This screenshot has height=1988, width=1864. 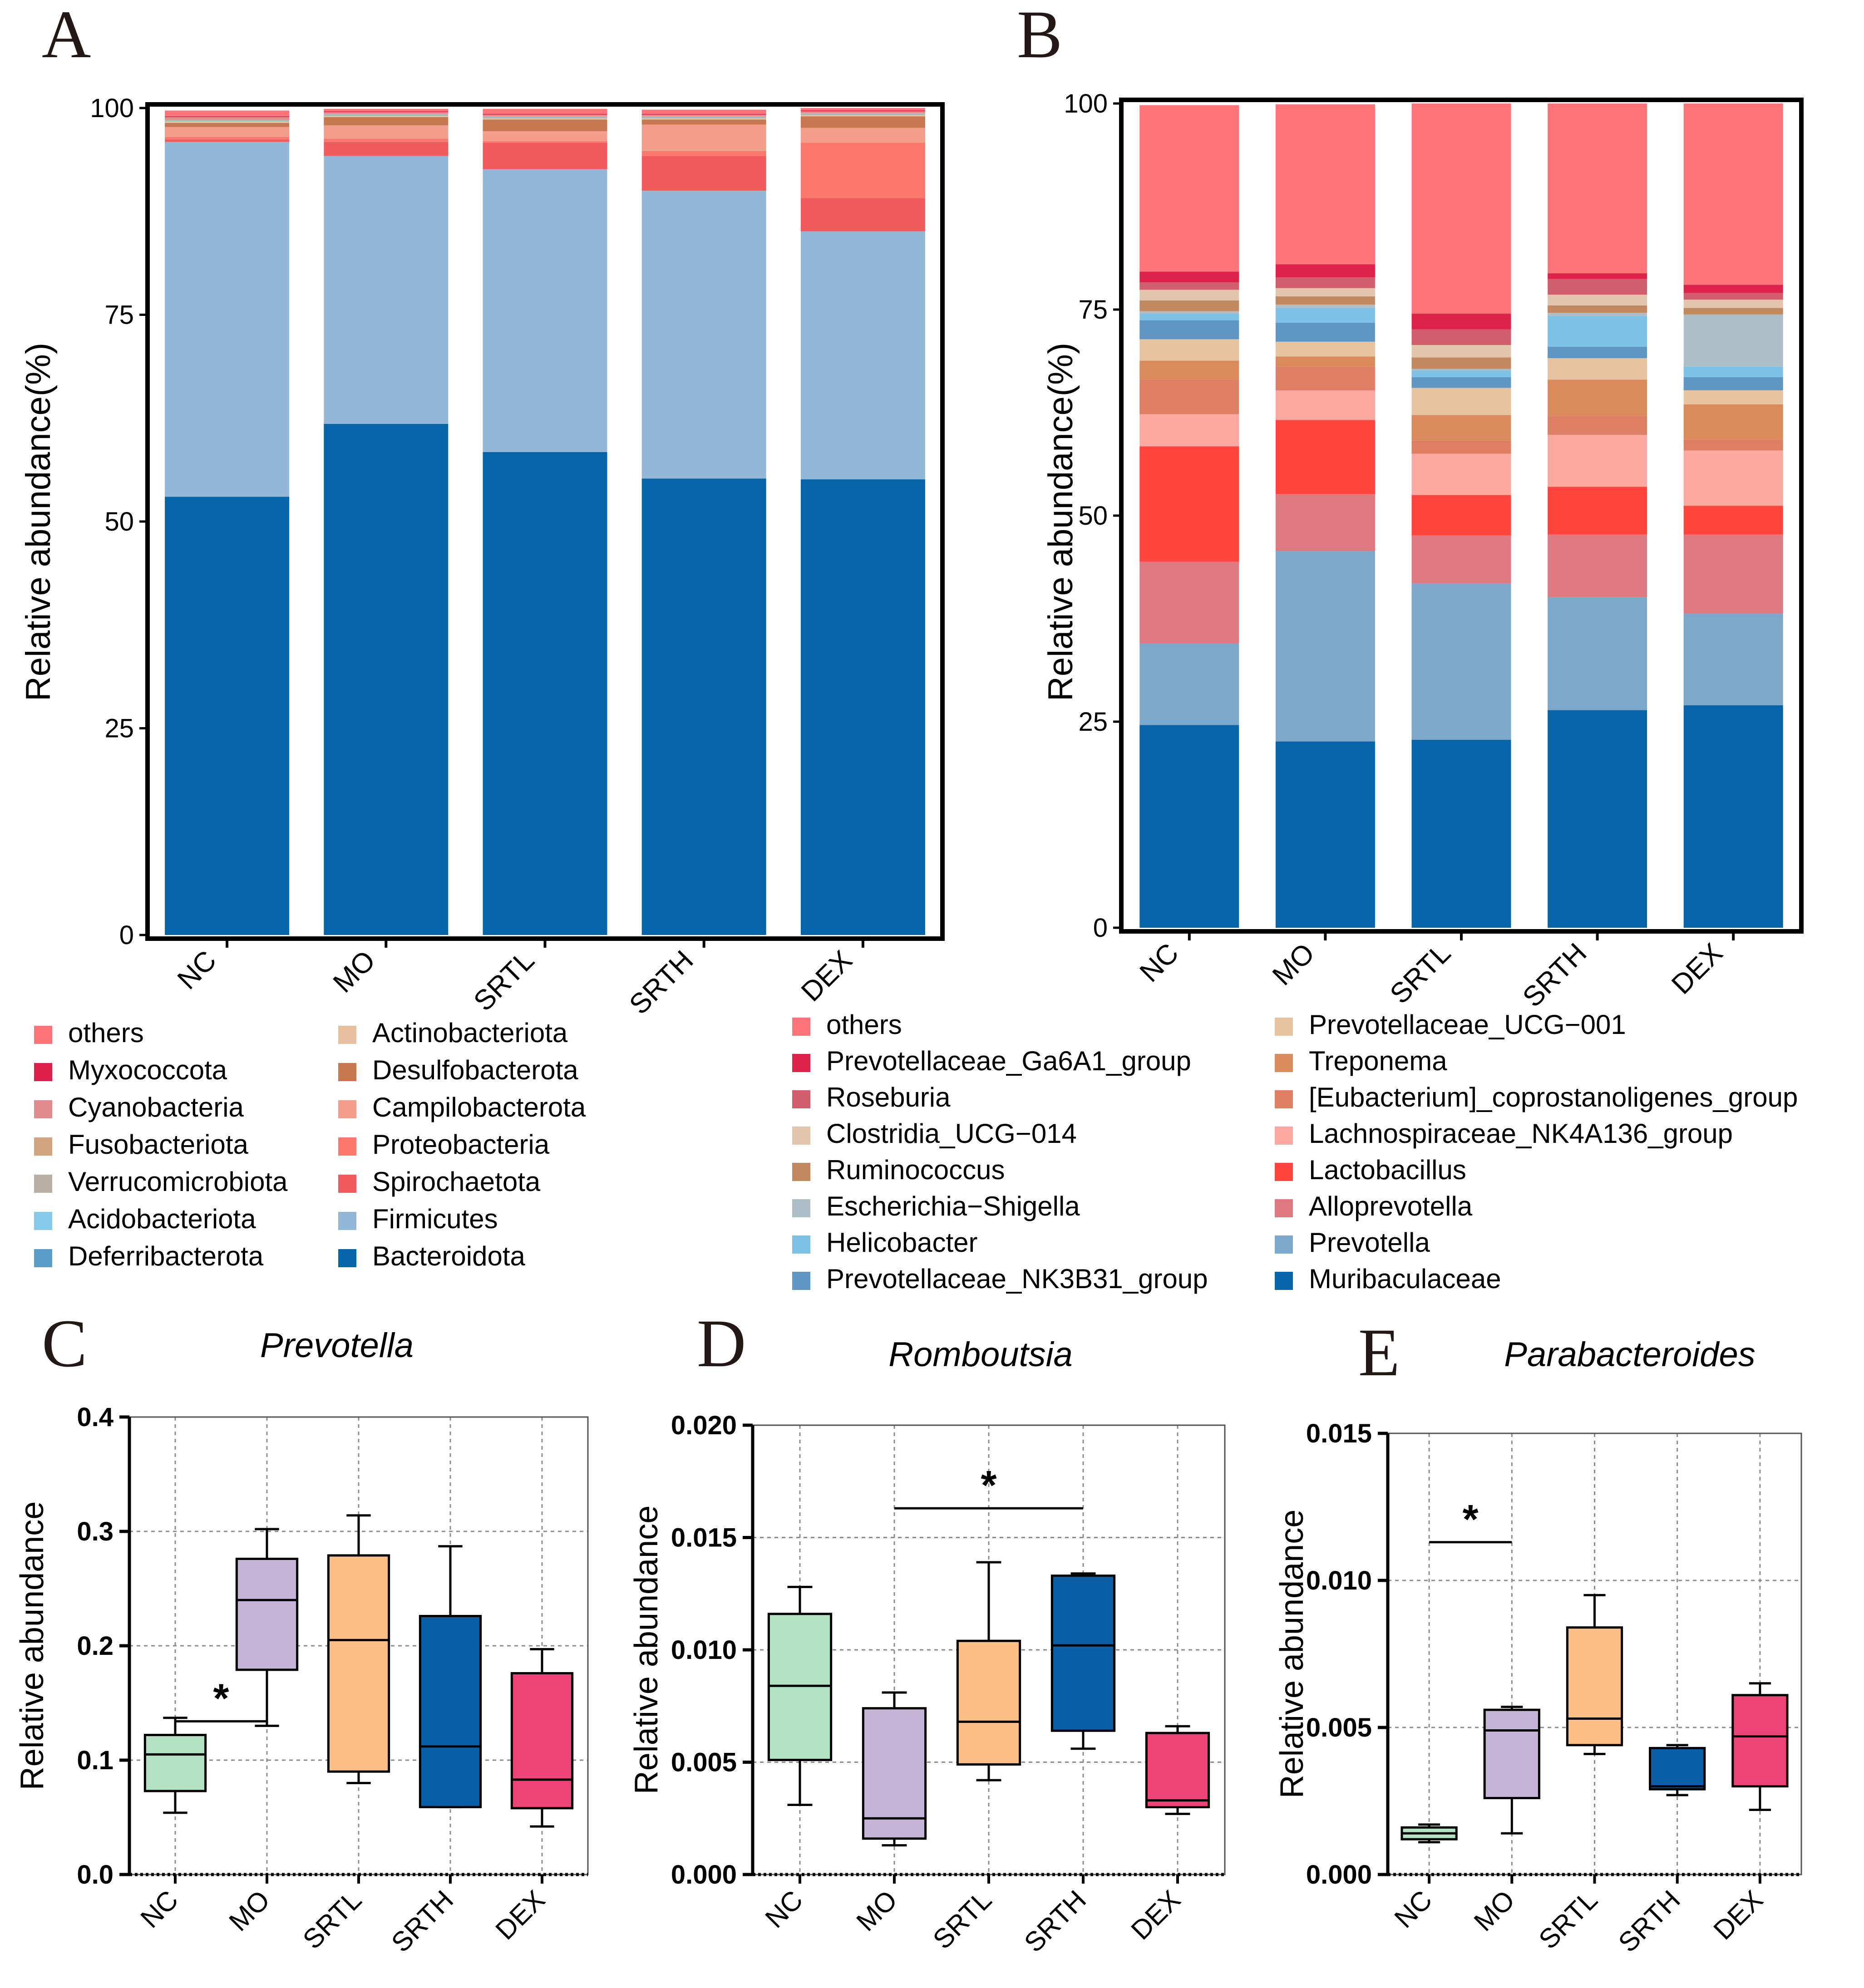 What do you see at coordinates (119, 315) in the screenshot?
I see `y-tick-label: 75` at bounding box center [119, 315].